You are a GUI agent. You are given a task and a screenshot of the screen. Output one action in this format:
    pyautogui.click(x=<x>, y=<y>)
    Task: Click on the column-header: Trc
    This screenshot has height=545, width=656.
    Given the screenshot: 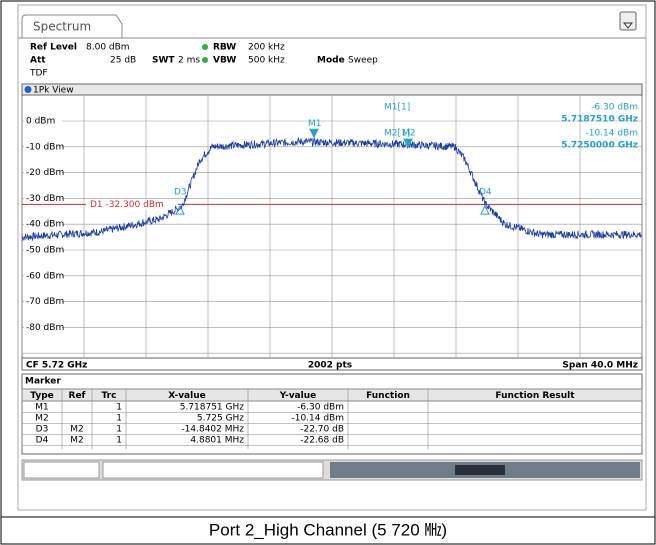 What is the action you would take?
    pyautogui.click(x=109, y=396)
    